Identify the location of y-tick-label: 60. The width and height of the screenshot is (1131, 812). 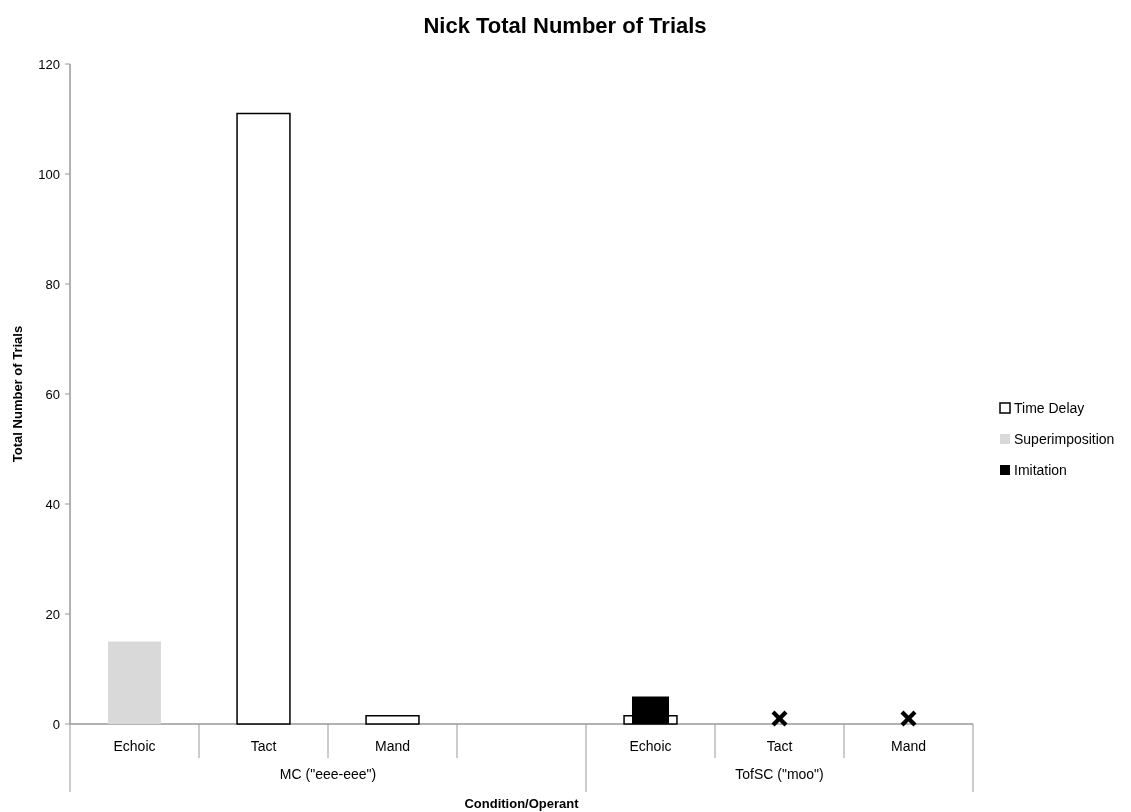
(52, 394).